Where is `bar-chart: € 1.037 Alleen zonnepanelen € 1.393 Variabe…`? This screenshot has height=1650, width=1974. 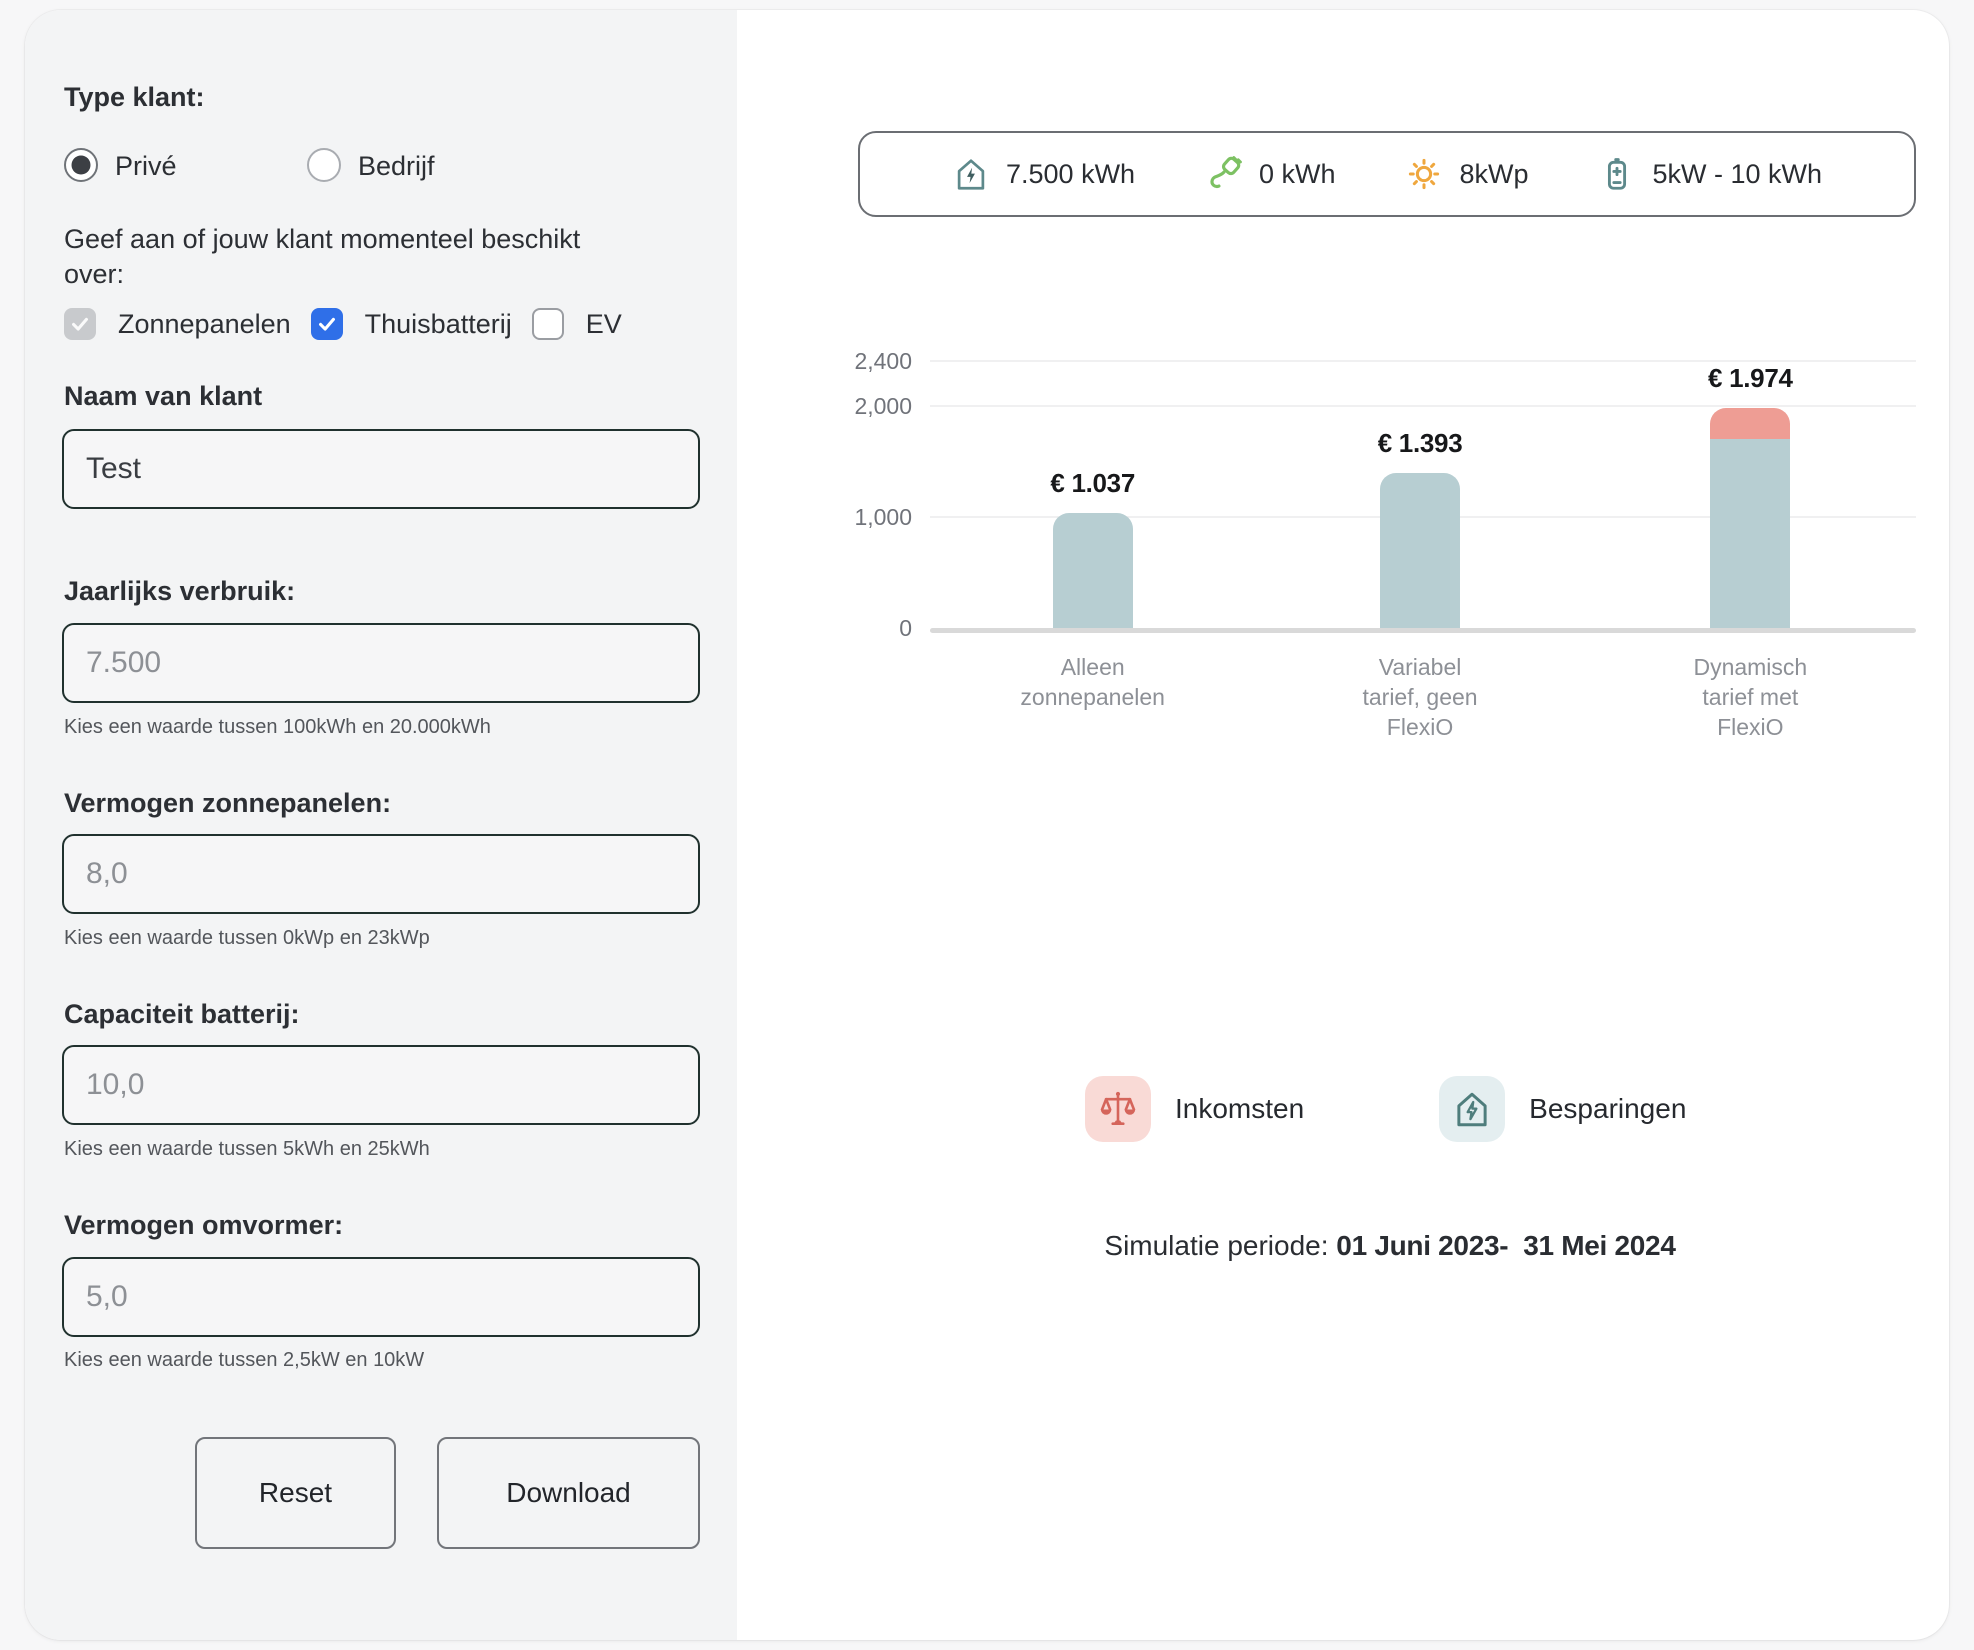
bar-chart: € 1.037 Alleen zonnepanelen € 1.393 Variabe… is located at coordinates (1423, 550).